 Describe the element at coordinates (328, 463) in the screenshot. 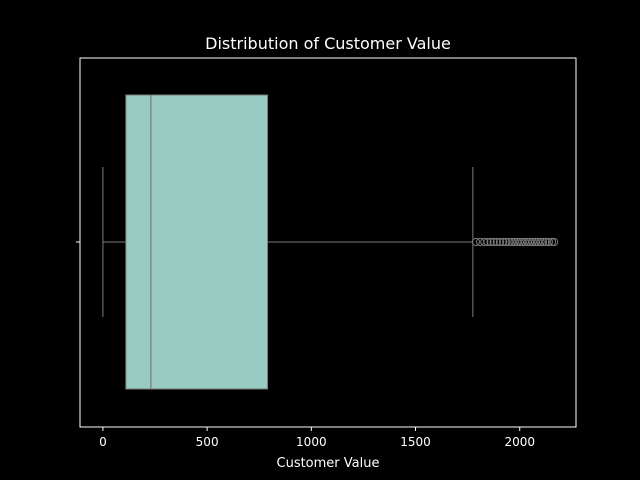

I see `x-axis-label: Customer Value` at that location.